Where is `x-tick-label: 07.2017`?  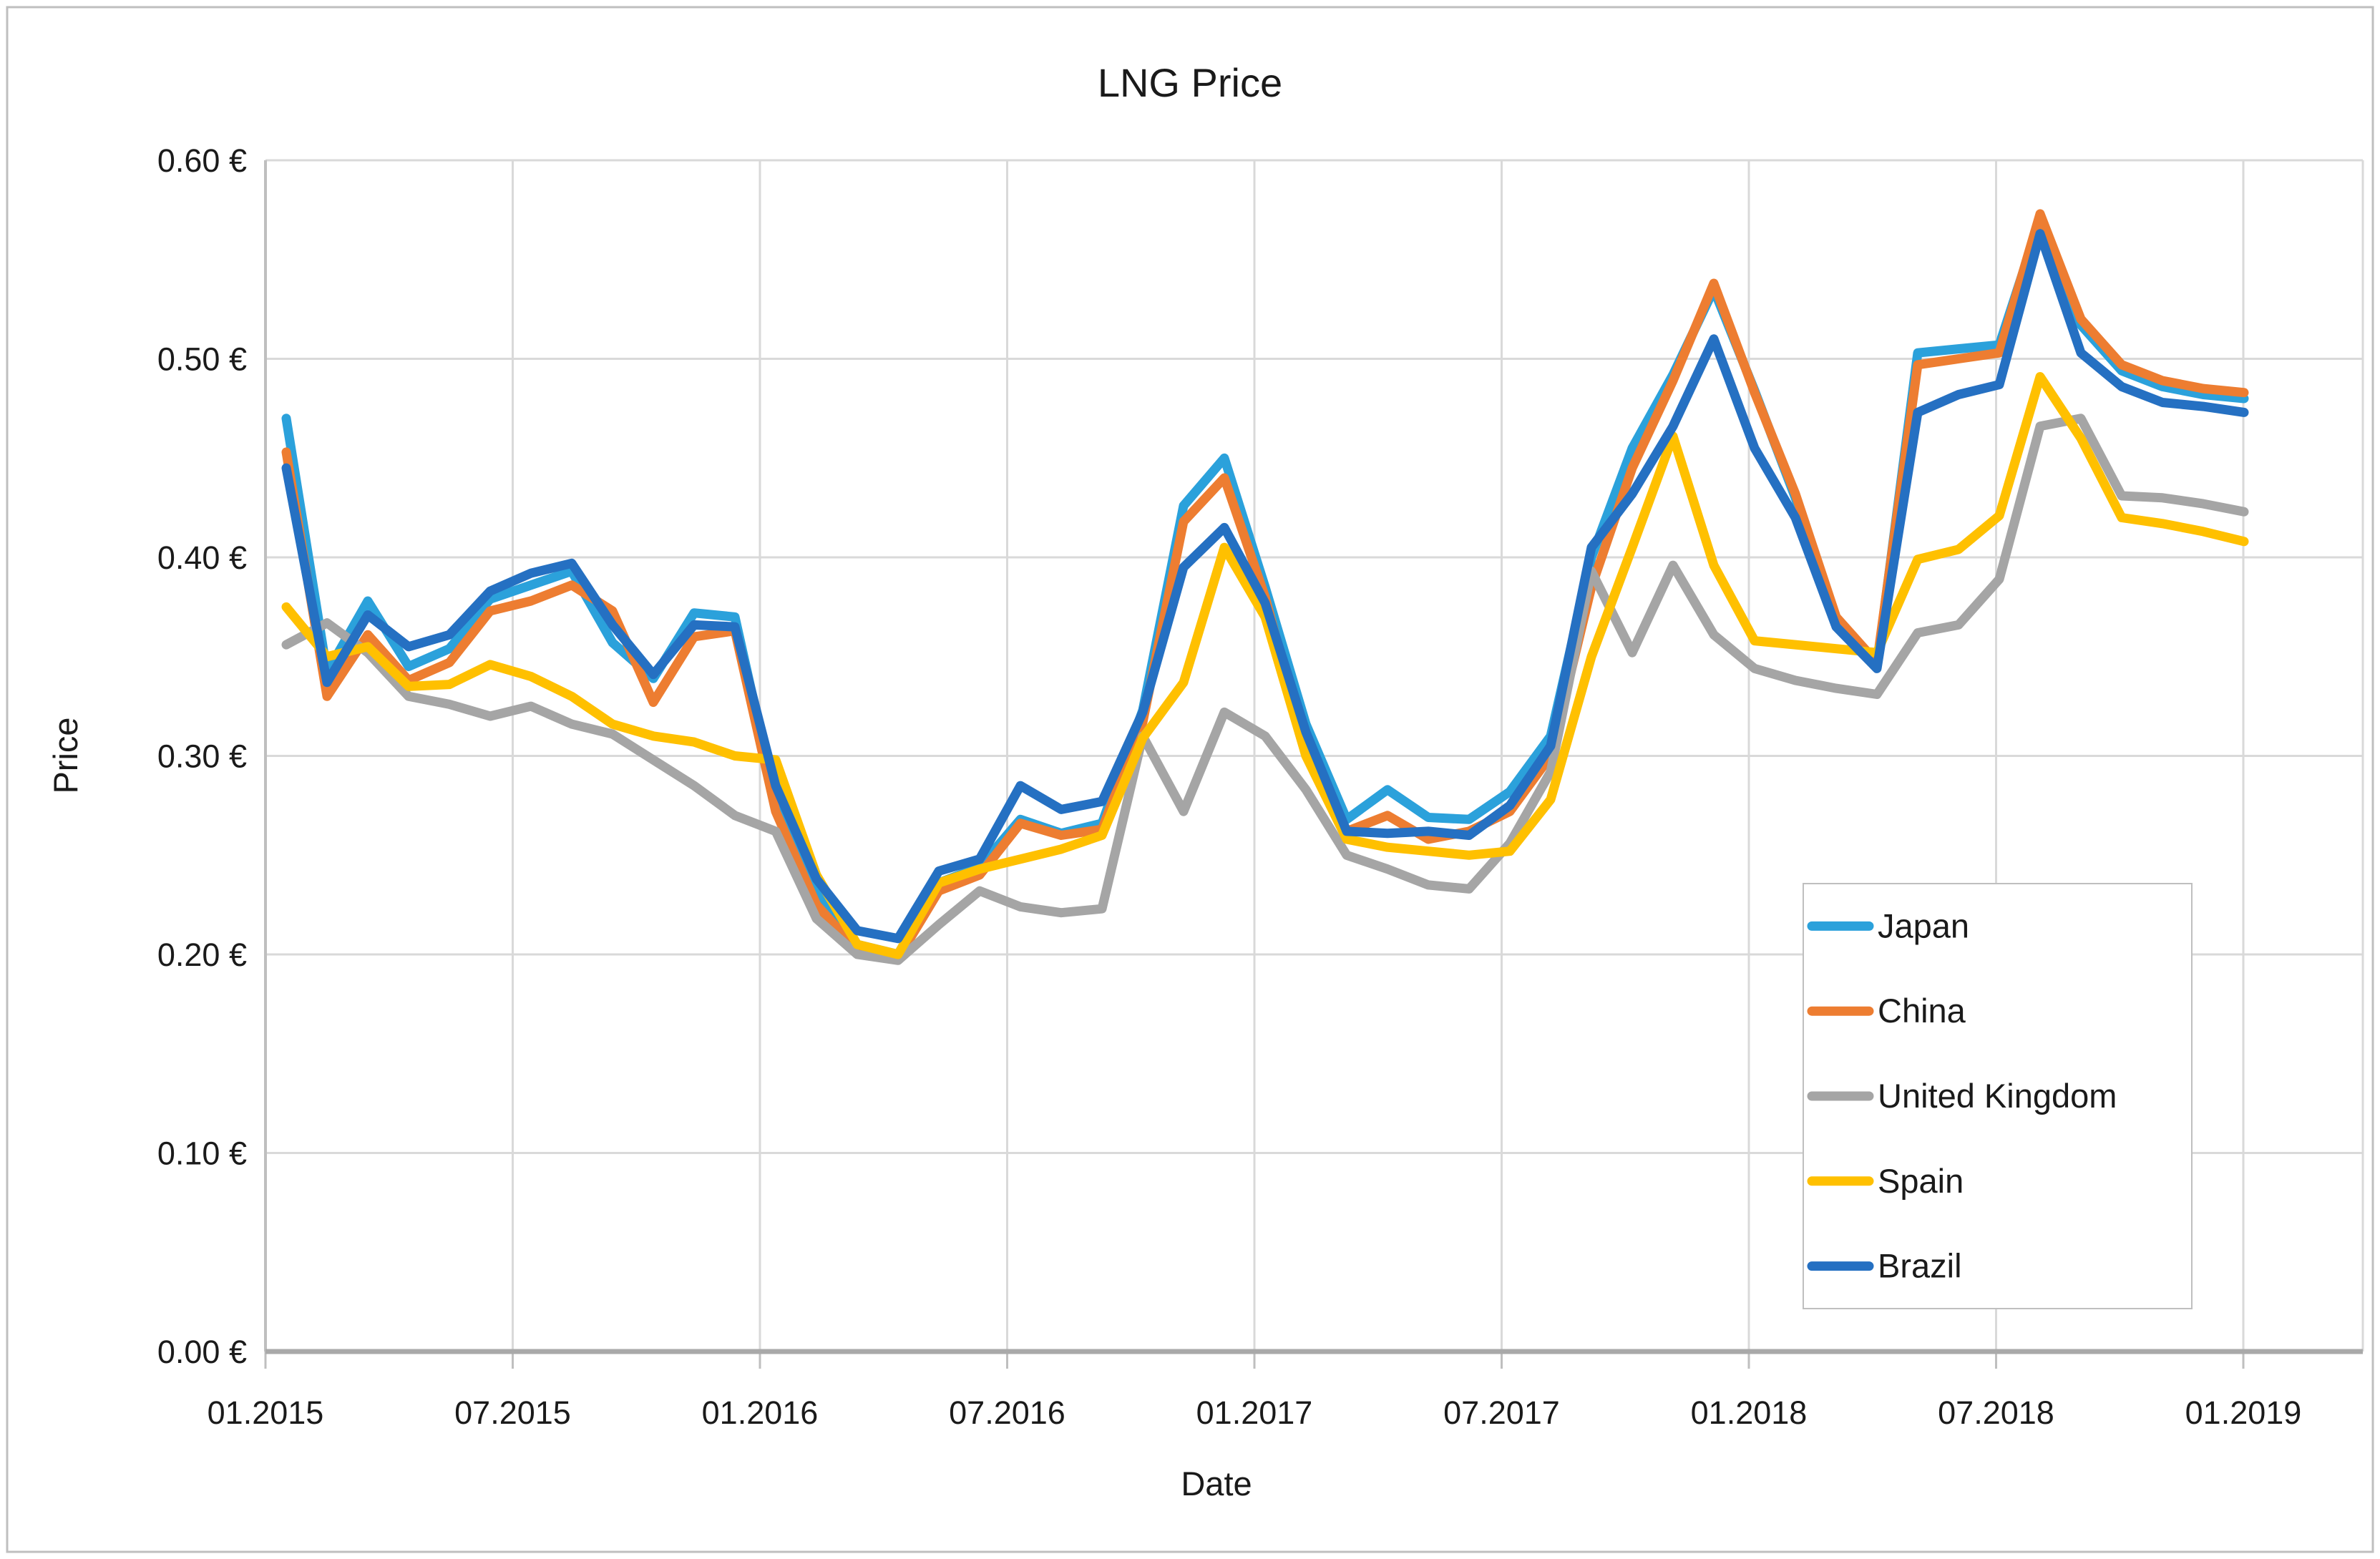
x-tick-label: 07.2017 is located at coordinates (1501, 1412).